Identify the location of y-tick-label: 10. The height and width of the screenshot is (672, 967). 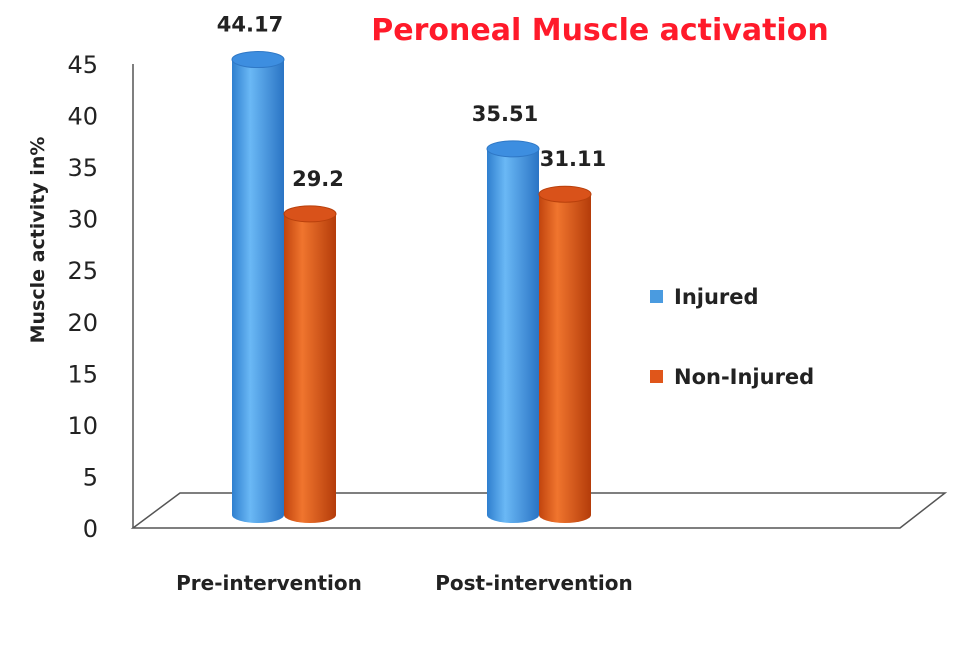
(82, 426).